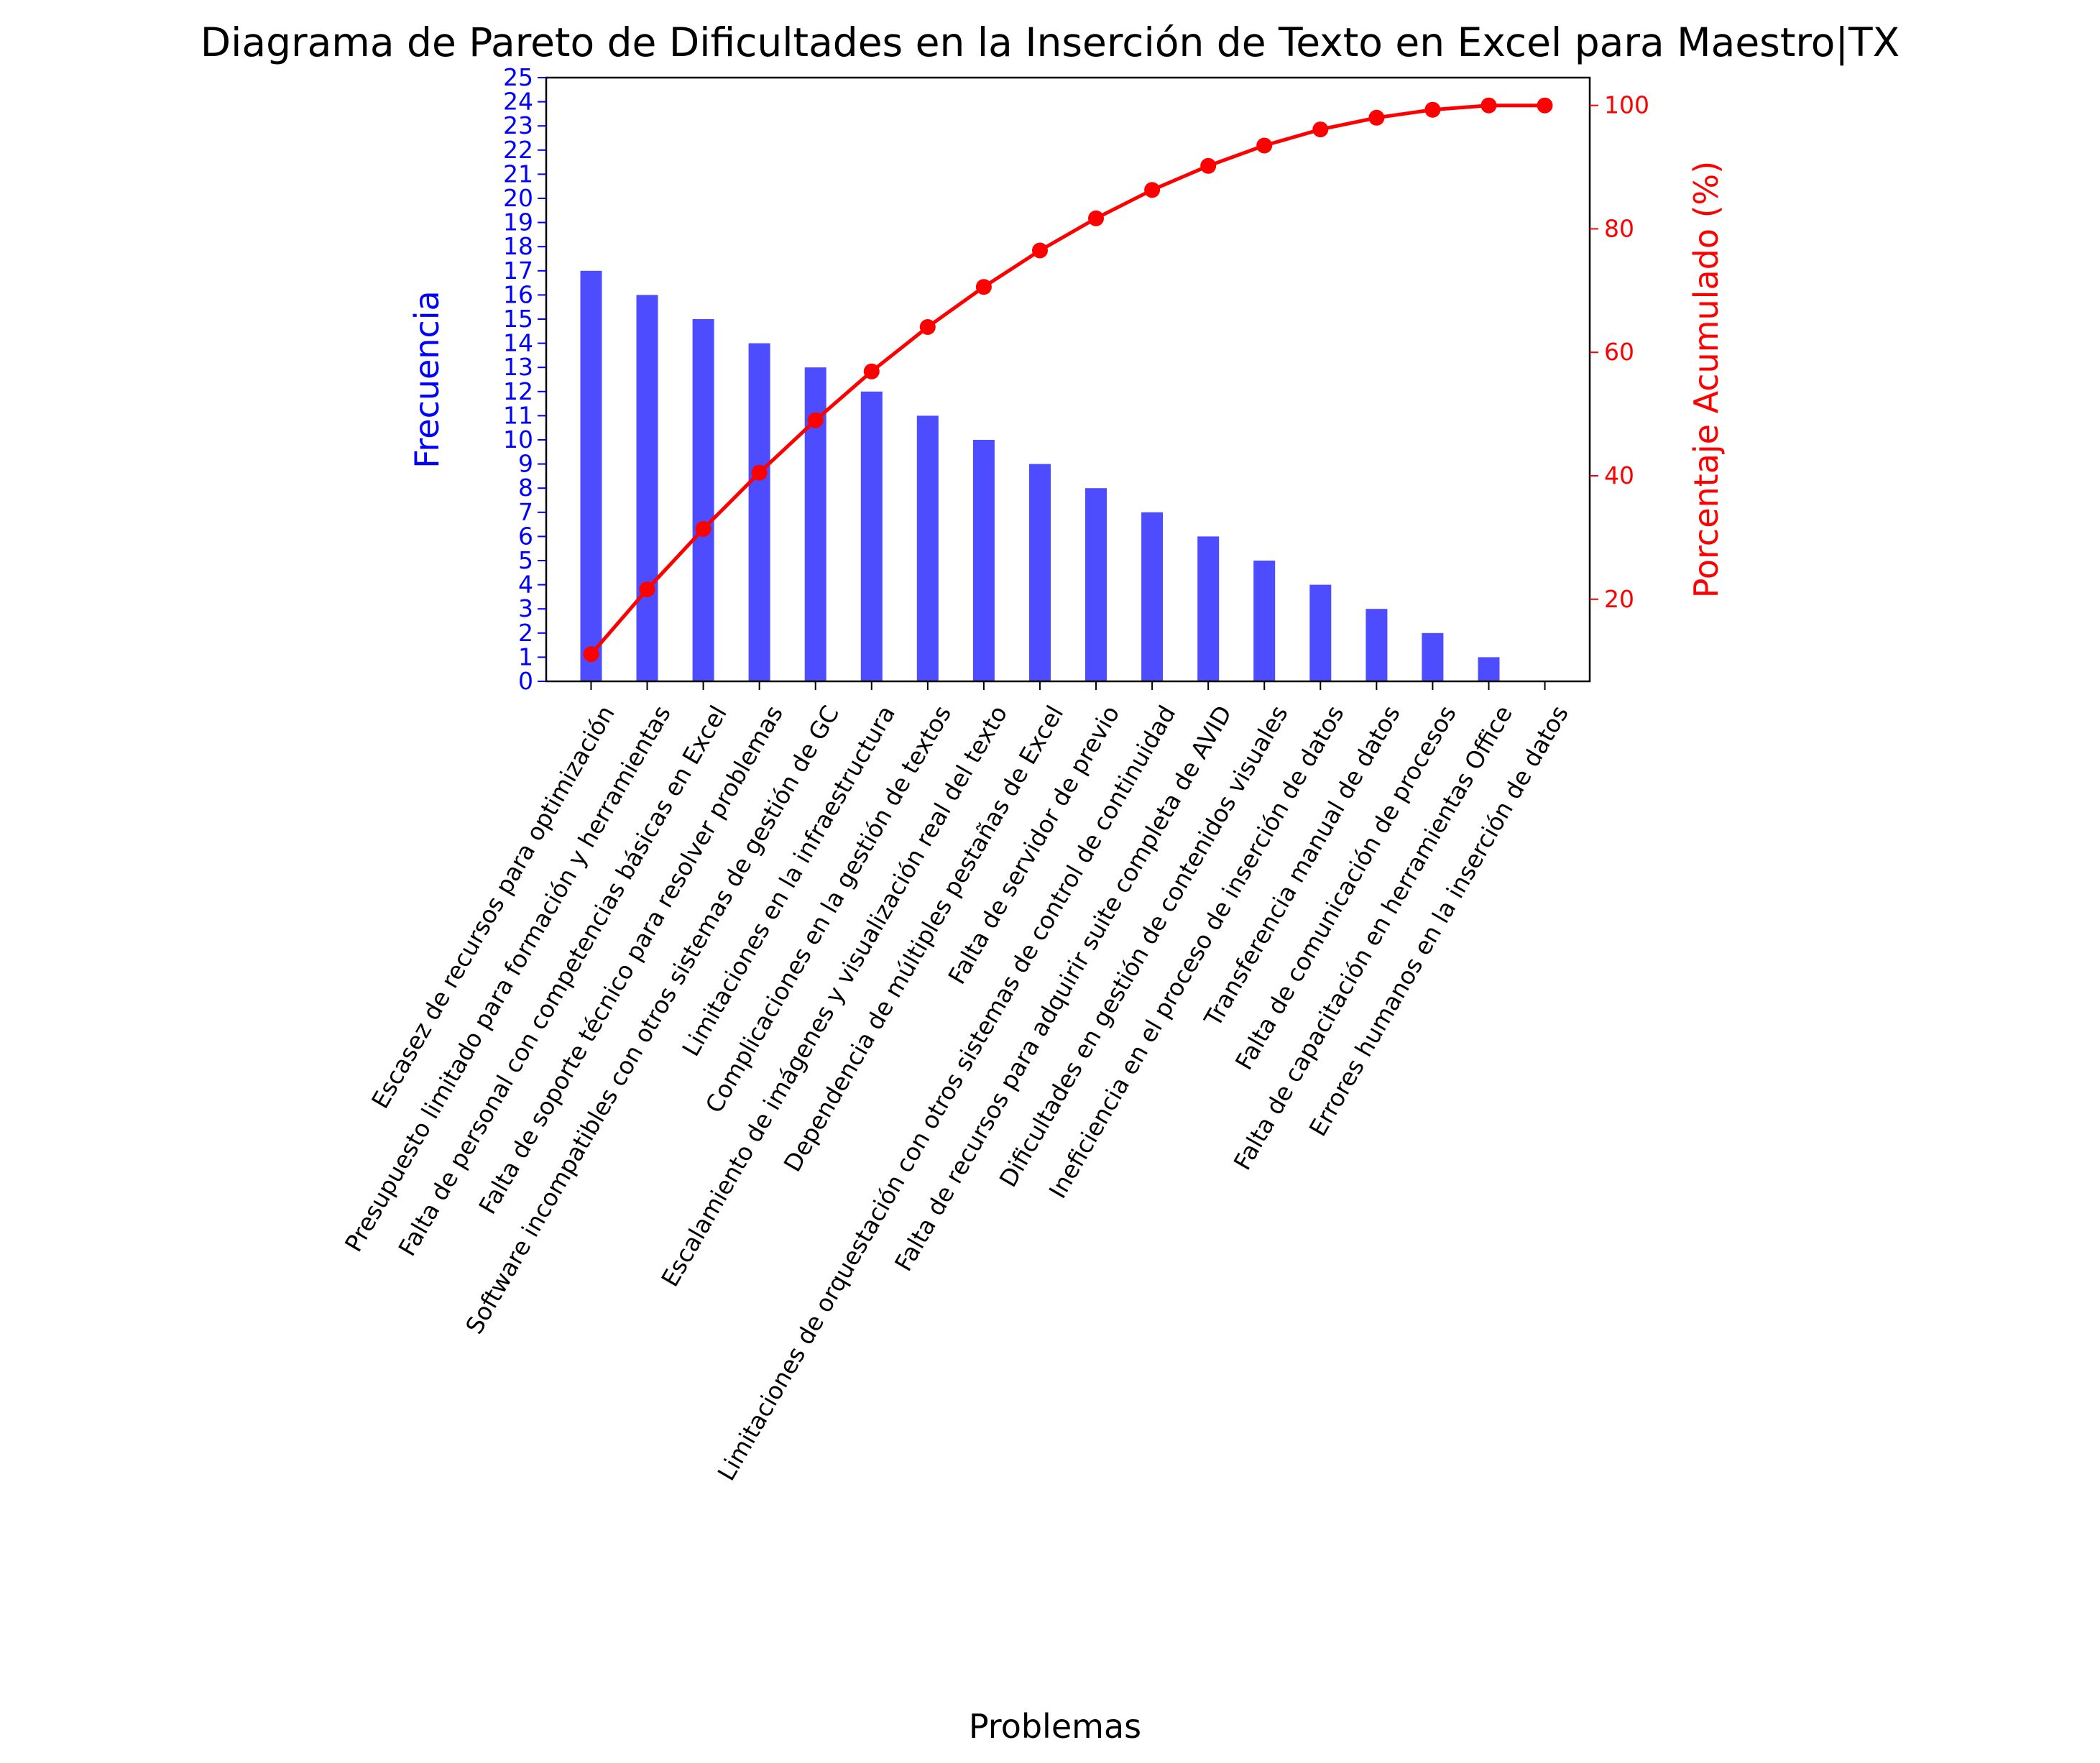  Describe the element at coordinates (1619, 475) in the screenshot. I see `right-tick-label: 40` at that location.